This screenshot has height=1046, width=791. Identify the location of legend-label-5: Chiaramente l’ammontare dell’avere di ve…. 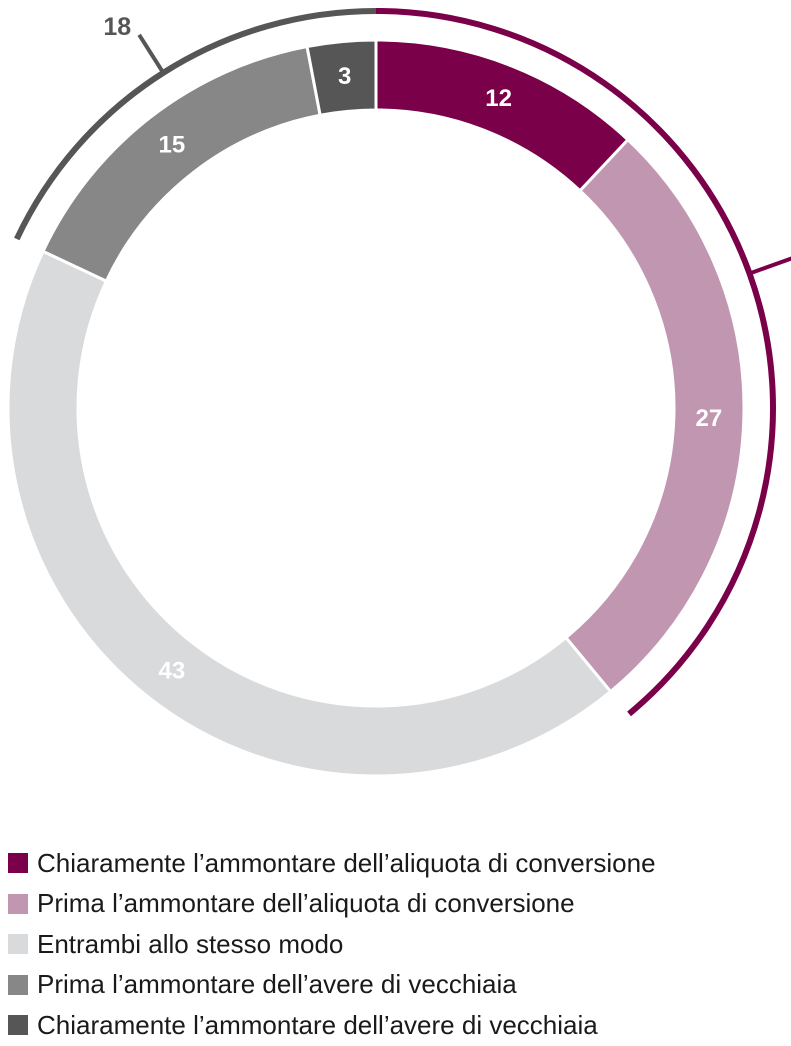
(317, 1024).